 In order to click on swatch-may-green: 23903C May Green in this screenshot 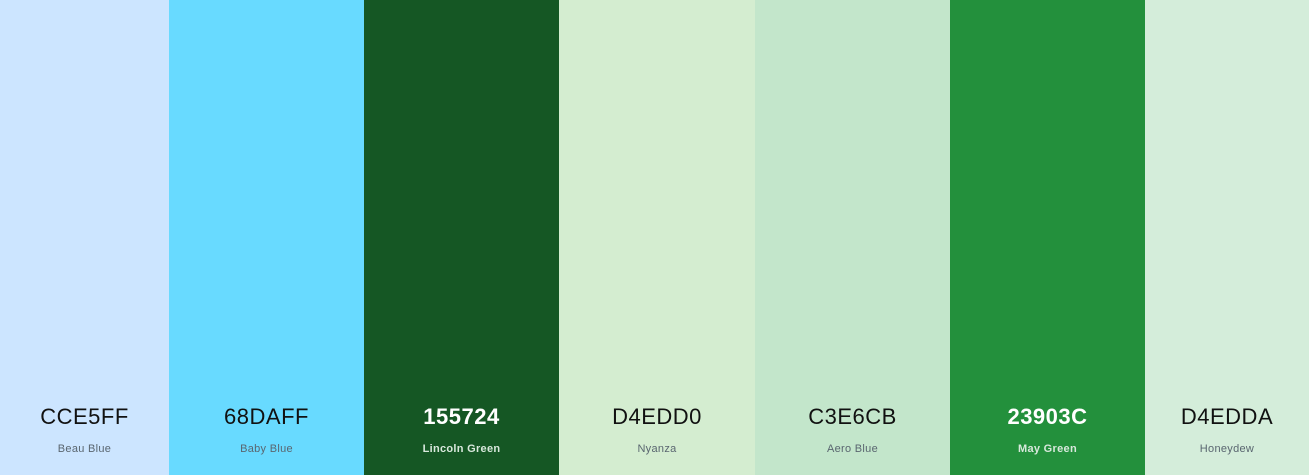, I will do `click(1047, 237)`.